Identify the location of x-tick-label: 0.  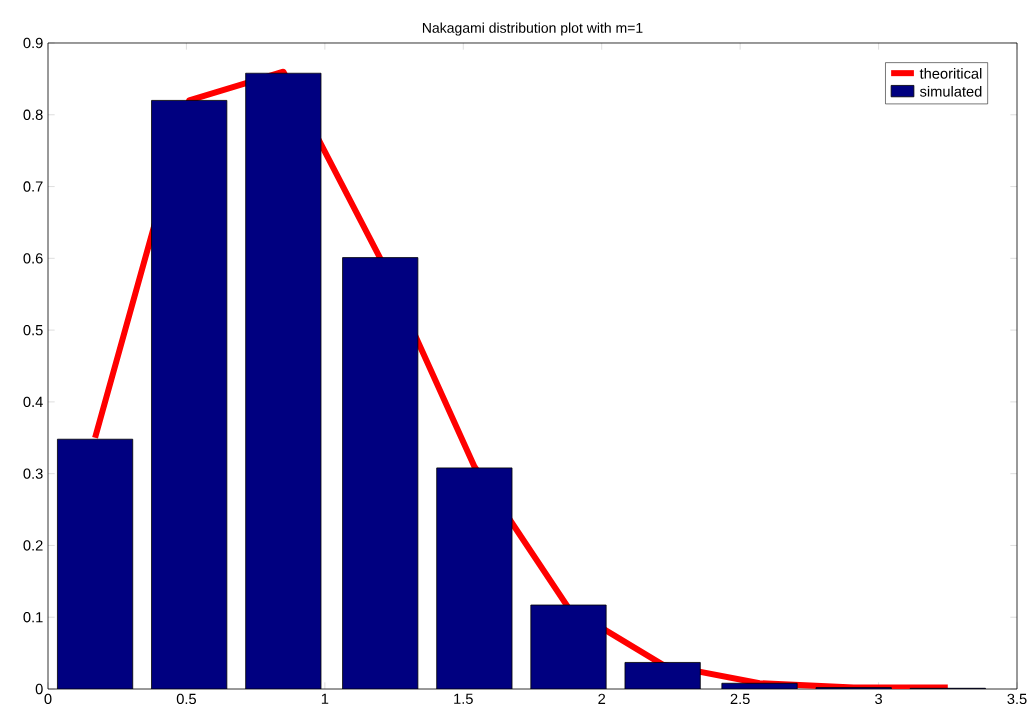
(48, 699).